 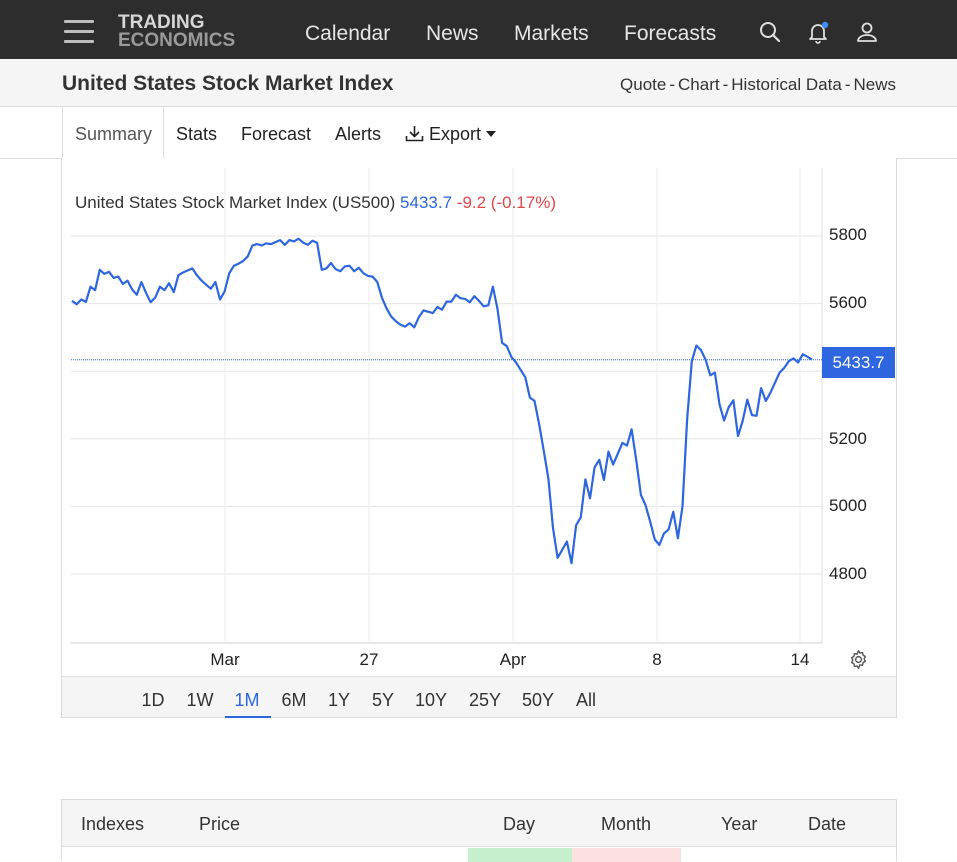 What do you see at coordinates (479, 823) in the screenshot?
I see `table-header: Indexes Price Day Month Year Date` at bounding box center [479, 823].